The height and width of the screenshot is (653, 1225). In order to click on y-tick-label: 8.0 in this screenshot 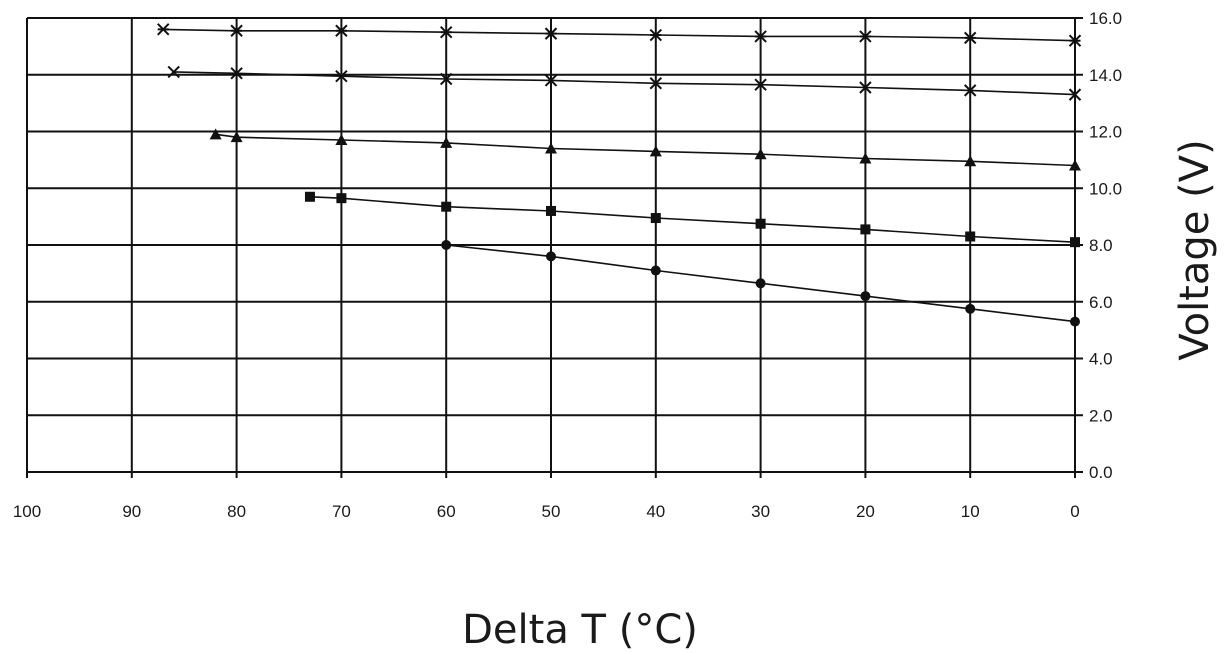, I will do `click(1101, 245)`.